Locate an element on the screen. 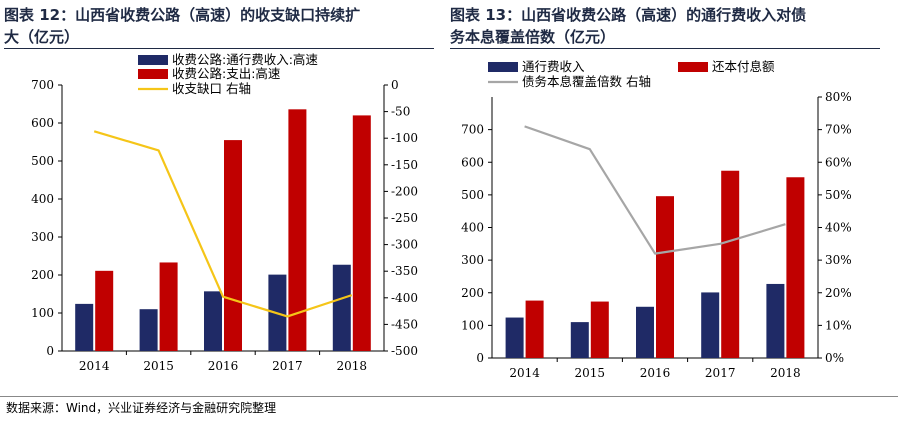  y-tick-label-right: 20% is located at coordinates (838, 293).